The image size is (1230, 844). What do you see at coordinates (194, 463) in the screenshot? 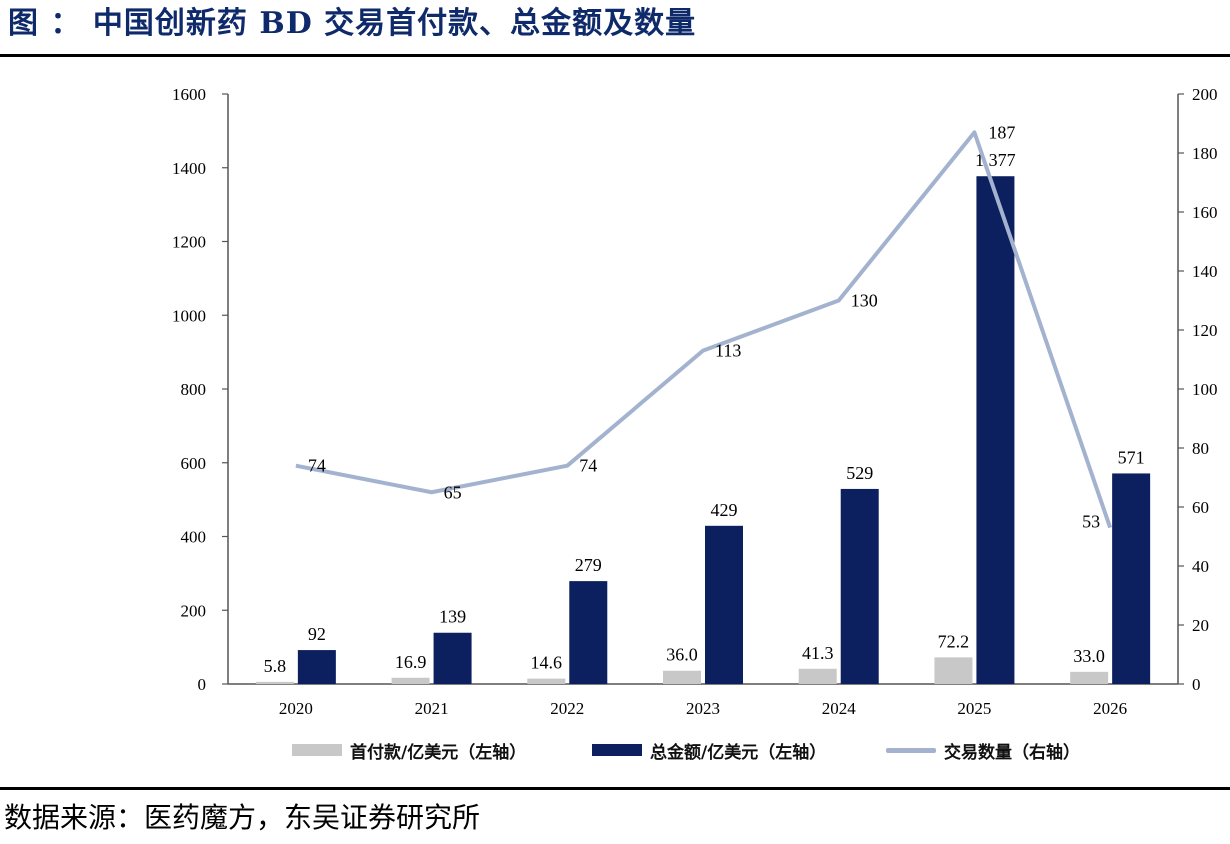
I see `left-axis-tick-label: 600` at bounding box center [194, 463].